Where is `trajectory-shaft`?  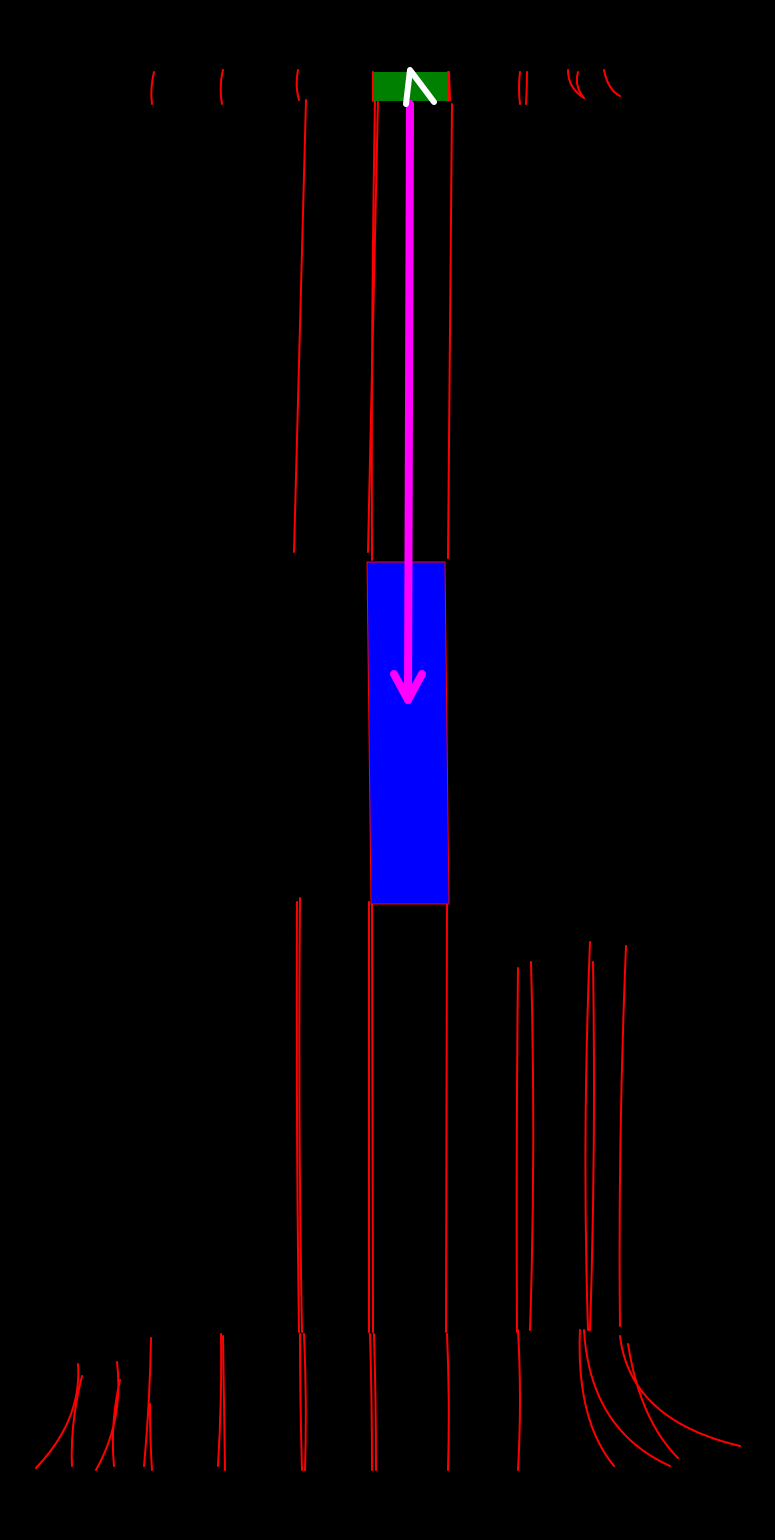 trajectory-shaft is located at coordinates (409, 402).